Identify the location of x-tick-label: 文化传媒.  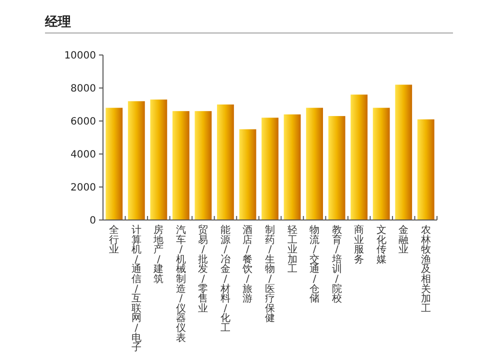
(381, 245).